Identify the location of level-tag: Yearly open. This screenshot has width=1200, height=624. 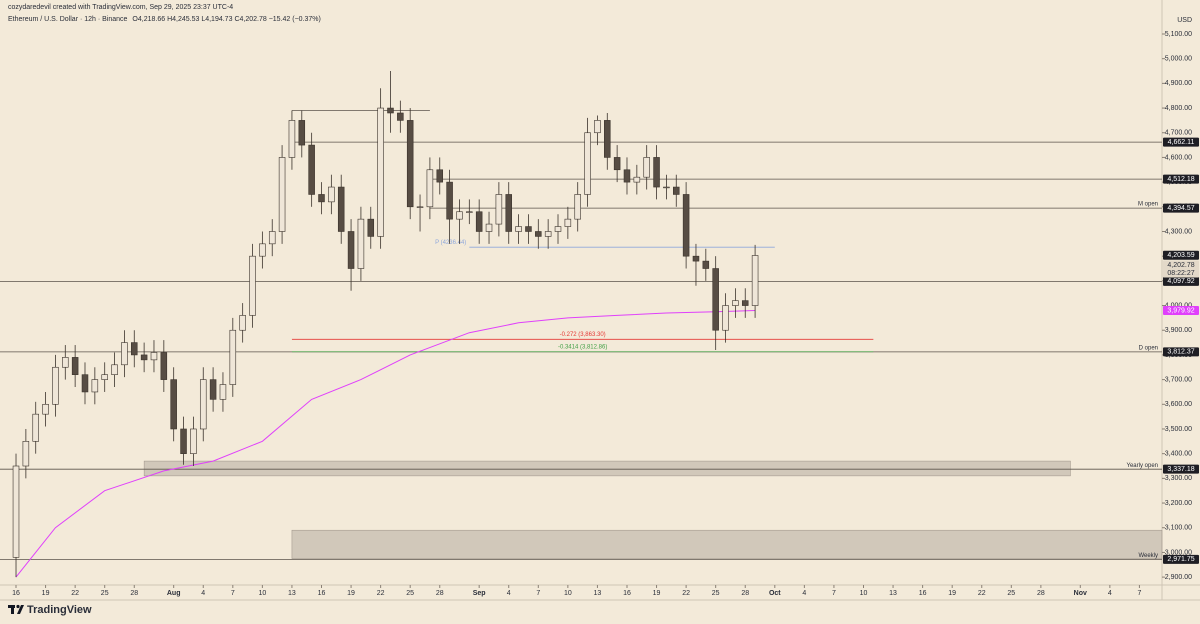
(1142, 466).